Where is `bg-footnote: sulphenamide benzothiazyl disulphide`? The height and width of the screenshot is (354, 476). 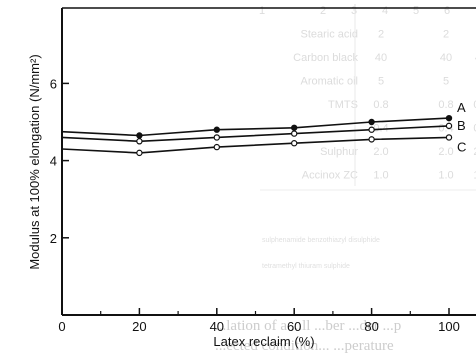
bg-footnote: sulphenamide benzothiazyl disulphide is located at coordinates (321, 240).